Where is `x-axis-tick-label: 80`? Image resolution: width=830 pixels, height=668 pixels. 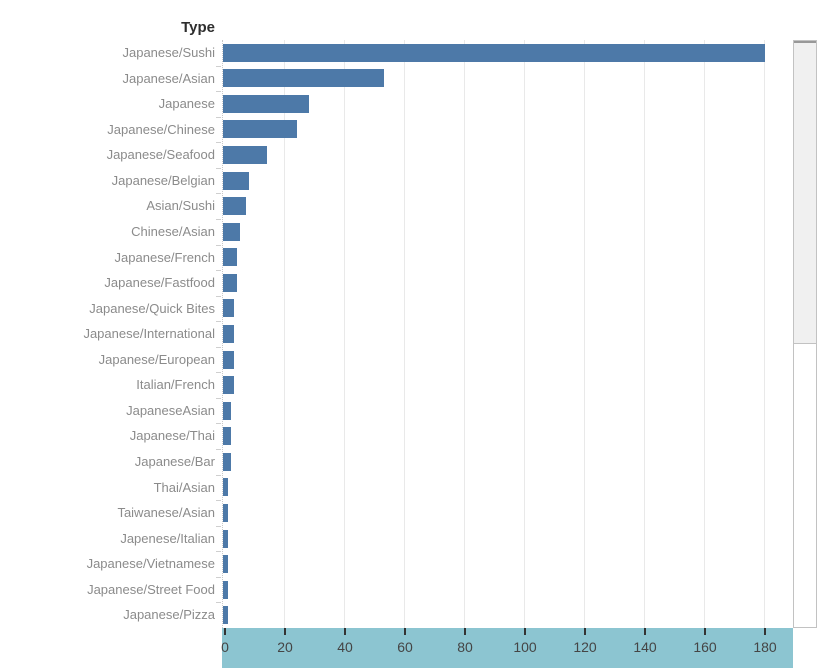 x-axis-tick-label: 80 is located at coordinates (465, 647).